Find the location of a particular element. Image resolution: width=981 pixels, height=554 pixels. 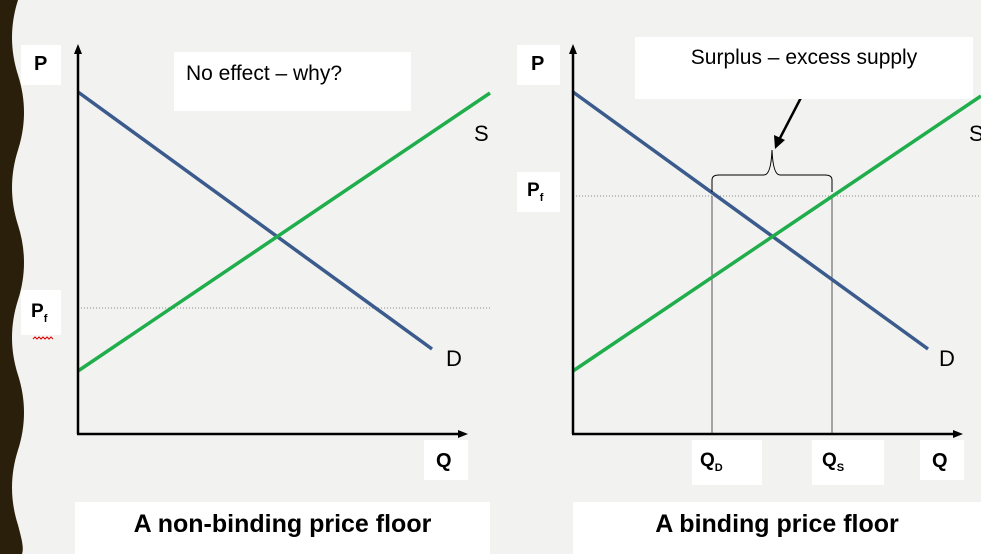

left-x-axis-label: Q is located at coordinates (444, 461).